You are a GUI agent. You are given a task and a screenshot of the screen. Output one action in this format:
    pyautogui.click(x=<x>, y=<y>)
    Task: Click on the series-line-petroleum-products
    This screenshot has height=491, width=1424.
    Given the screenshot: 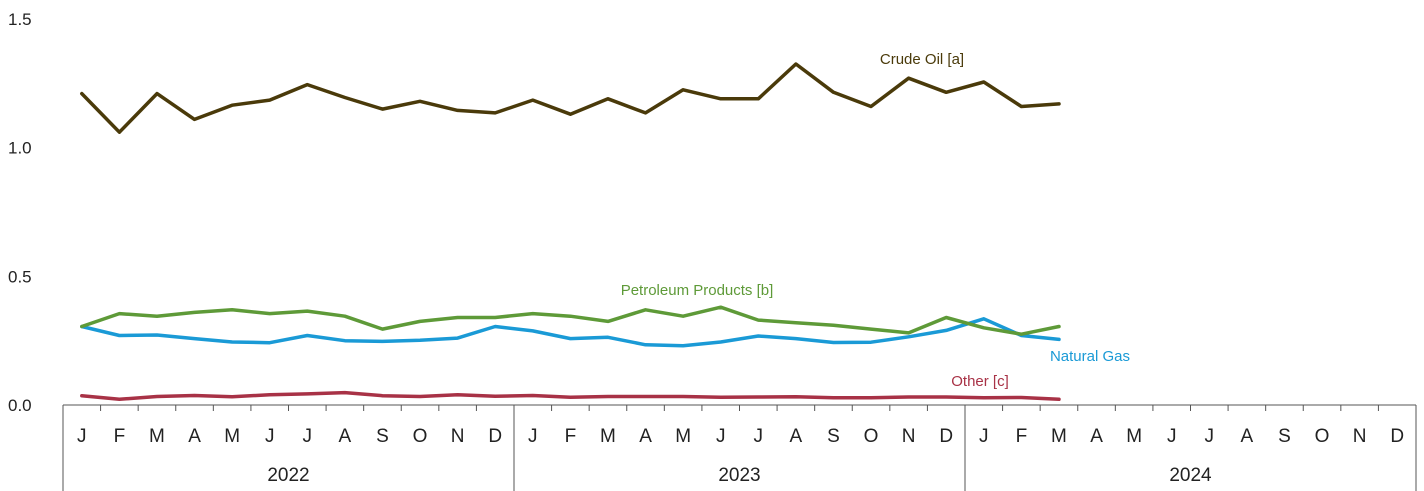 What is the action you would take?
    pyautogui.click(x=570, y=320)
    